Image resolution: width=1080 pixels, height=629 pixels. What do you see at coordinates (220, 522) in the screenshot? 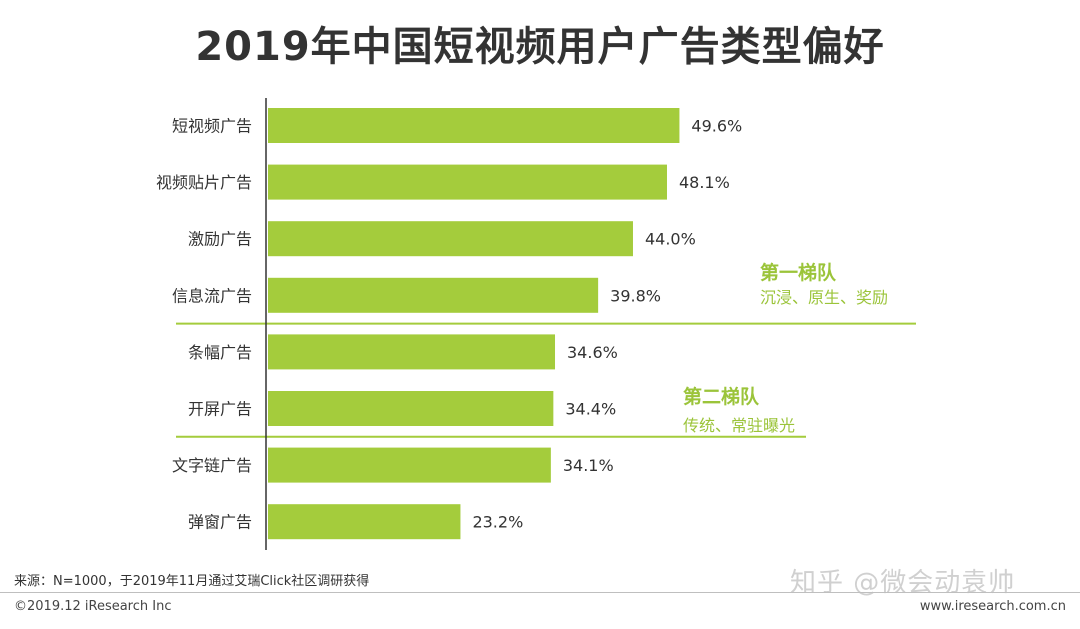
I see `category-label: 弹窗广告` at bounding box center [220, 522].